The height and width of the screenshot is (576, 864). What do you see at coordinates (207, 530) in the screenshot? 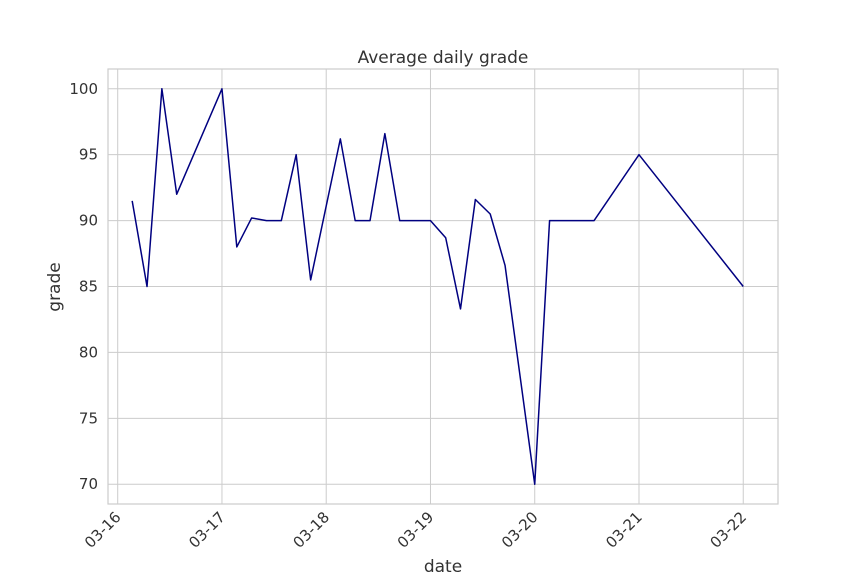
I see `x-tick-label: 03-17` at bounding box center [207, 530].